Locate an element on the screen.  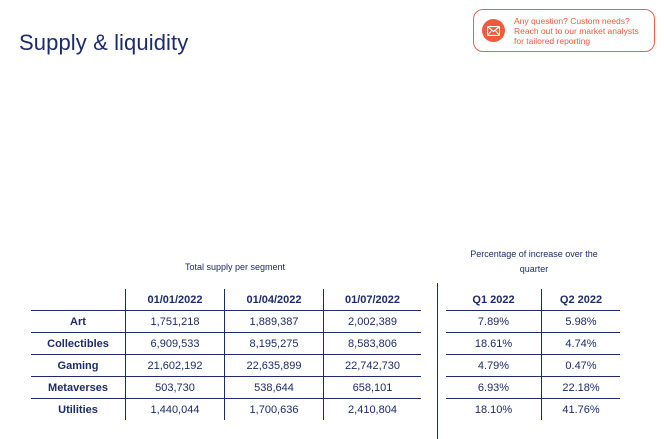
table-cell: 22,635,899 is located at coordinates (274, 365).